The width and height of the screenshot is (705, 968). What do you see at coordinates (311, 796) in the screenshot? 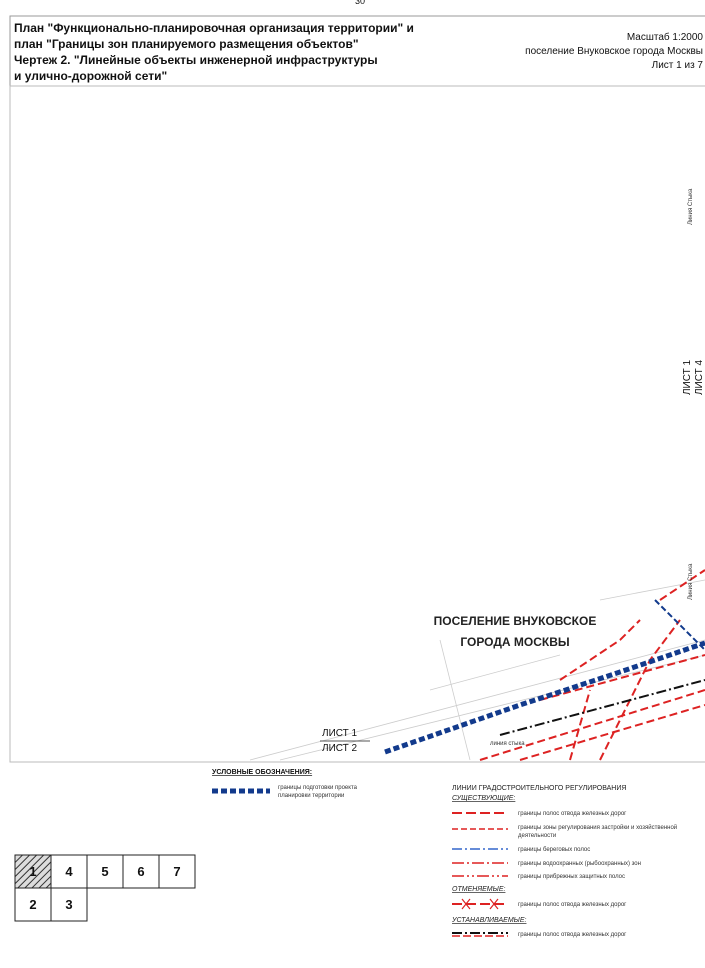
I see `legend-item: планировки территории` at bounding box center [311, 796].